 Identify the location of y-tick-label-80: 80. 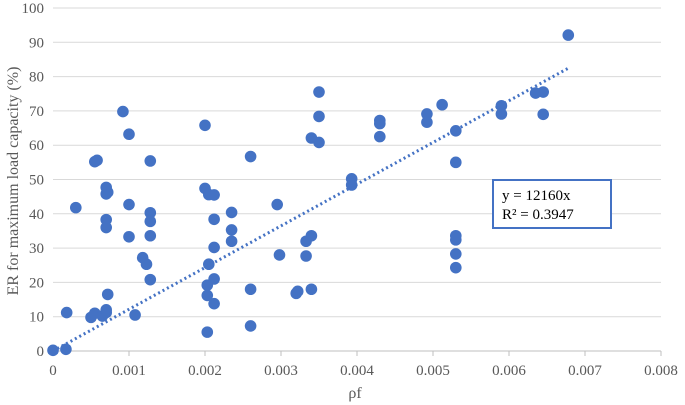
(36, 78).